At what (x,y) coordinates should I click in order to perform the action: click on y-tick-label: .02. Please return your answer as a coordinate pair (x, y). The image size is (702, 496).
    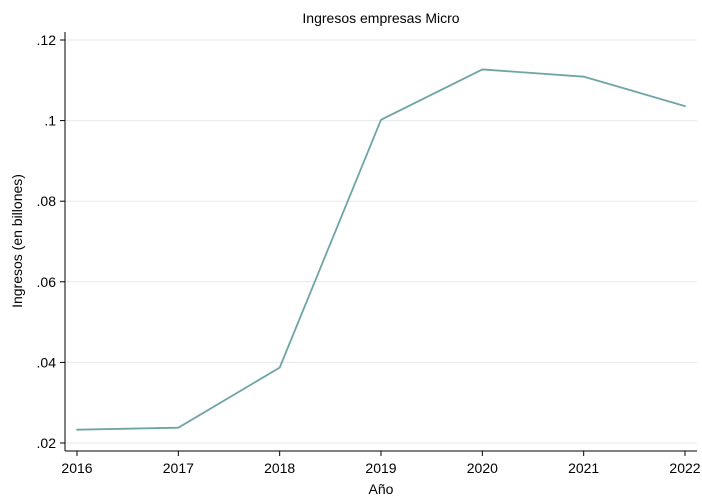
    Looking at the image, I should click on (47, 443).